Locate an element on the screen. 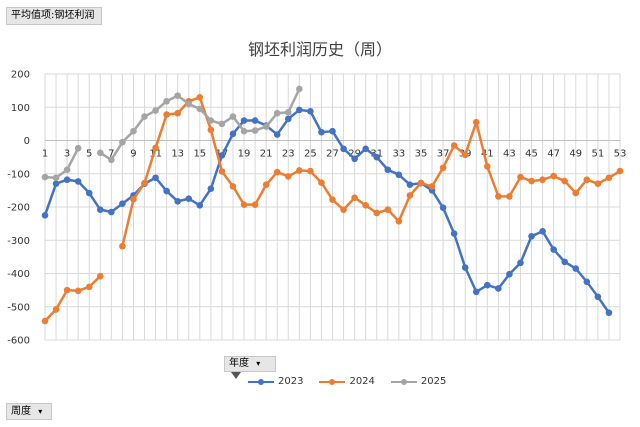 This screenshot has width=640, height=427. x-tick-label: 7 is located at coordinates (111, 154).